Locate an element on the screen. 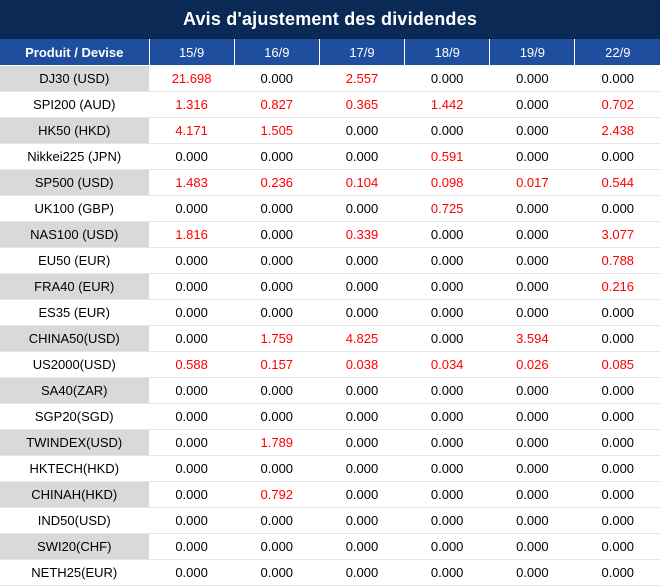 This screenshot has width=660, height=587. dividend-value-cell: 1.483 is located at coordinates (191, 182).